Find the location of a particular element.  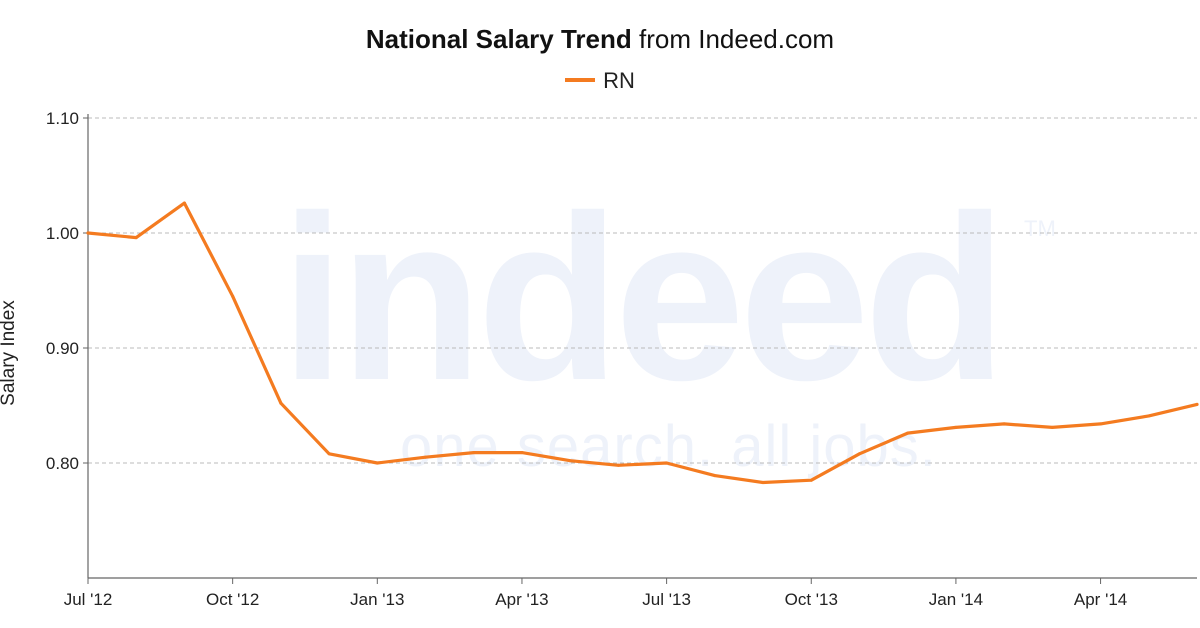

x-tick-label: Jul '13 is located at coordinates (666, 599).